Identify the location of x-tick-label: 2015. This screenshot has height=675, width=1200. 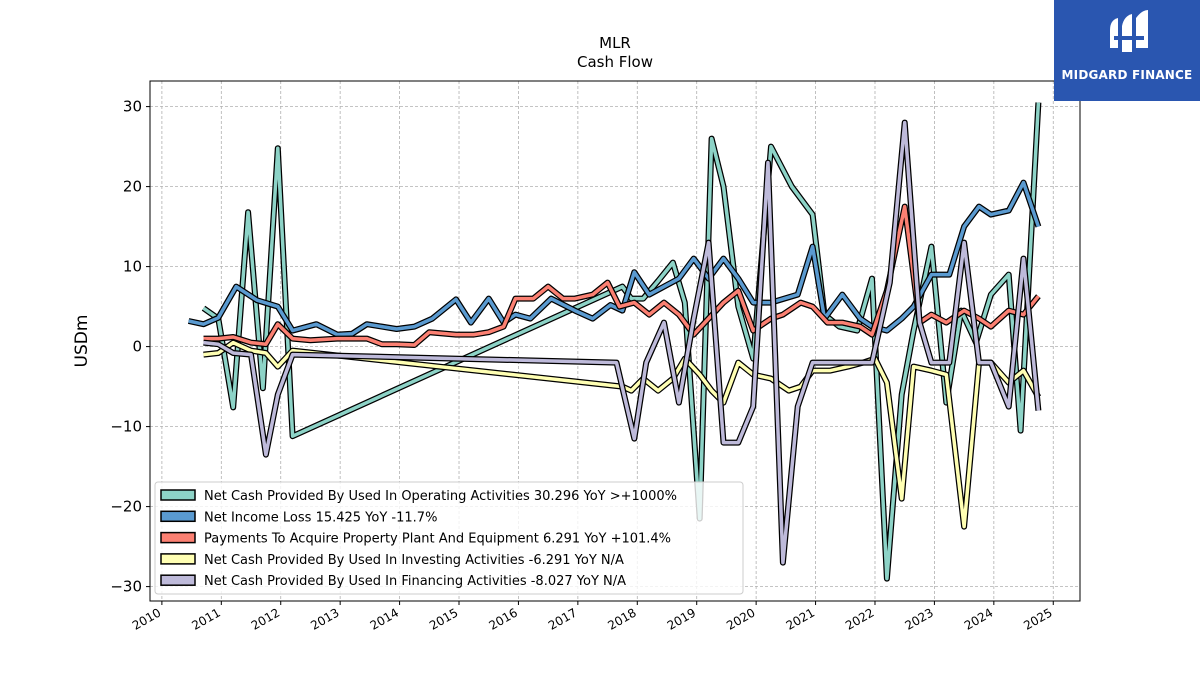
(443, 618).